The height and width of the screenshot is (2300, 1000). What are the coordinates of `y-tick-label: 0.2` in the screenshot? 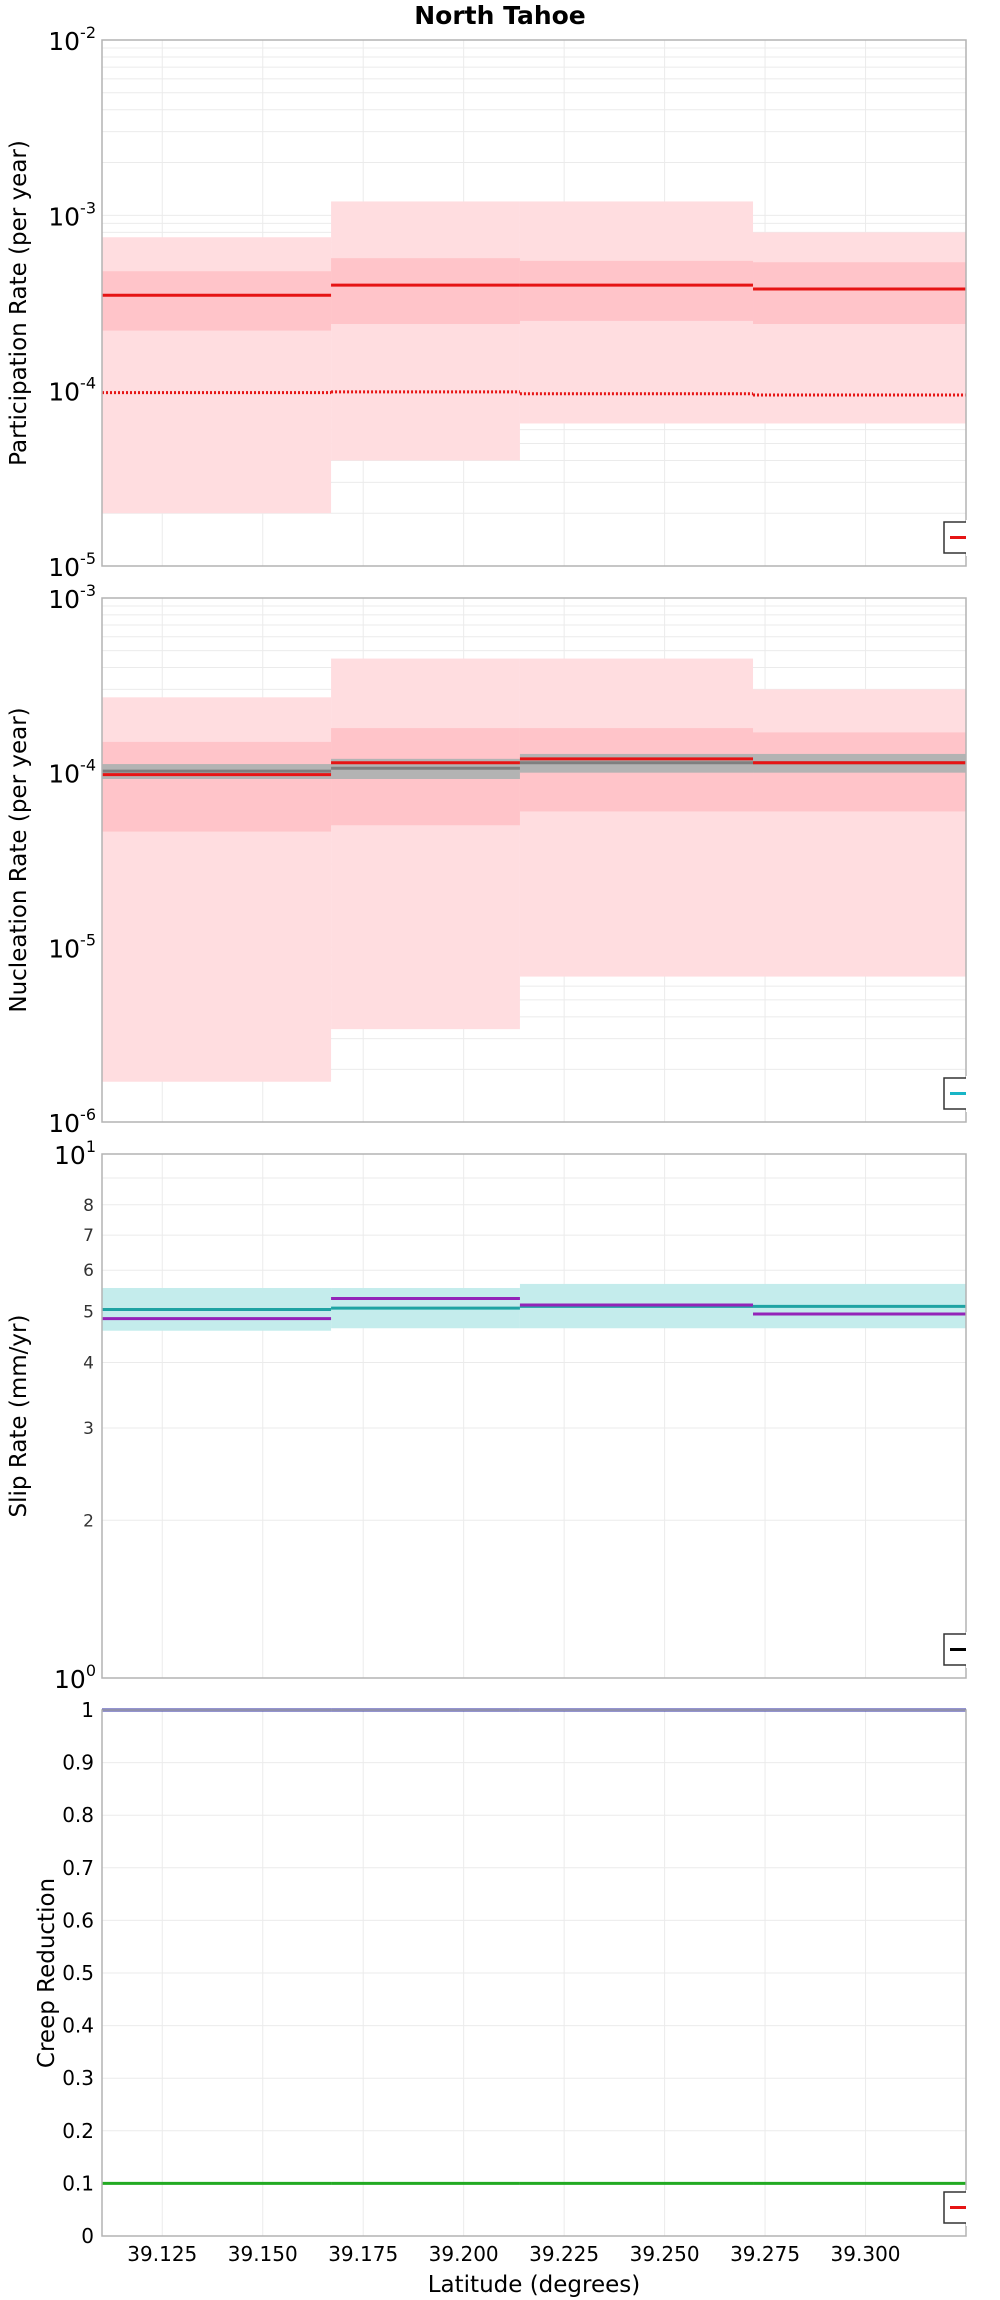 It's located at (78, 2131).